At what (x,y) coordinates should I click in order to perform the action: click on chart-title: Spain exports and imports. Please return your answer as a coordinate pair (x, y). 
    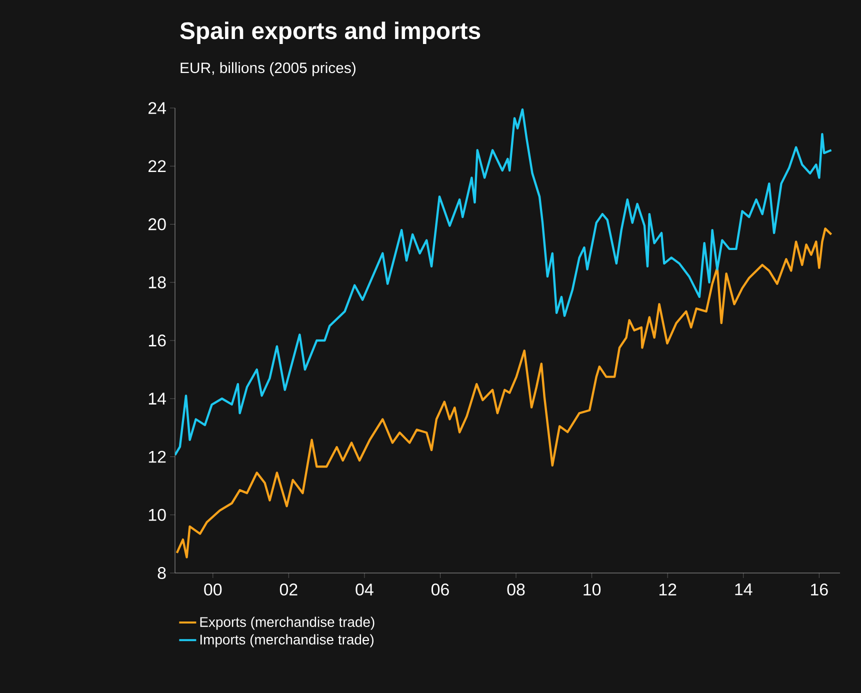
    Looking at the image, I should click on (330, 33).